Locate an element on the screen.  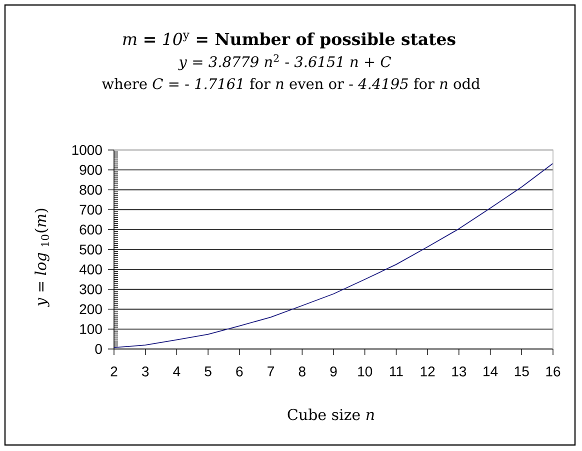
chart-subtitle: y = 3.8779 n$^{2}$ - 3.6151 n + C is located at coordinates (285, 62).